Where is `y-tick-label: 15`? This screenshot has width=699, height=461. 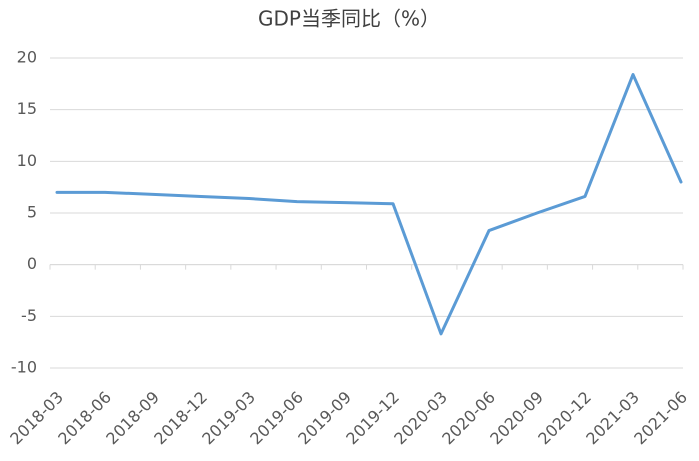
y-tick-label: 15 is located at coordinates (27, 108).